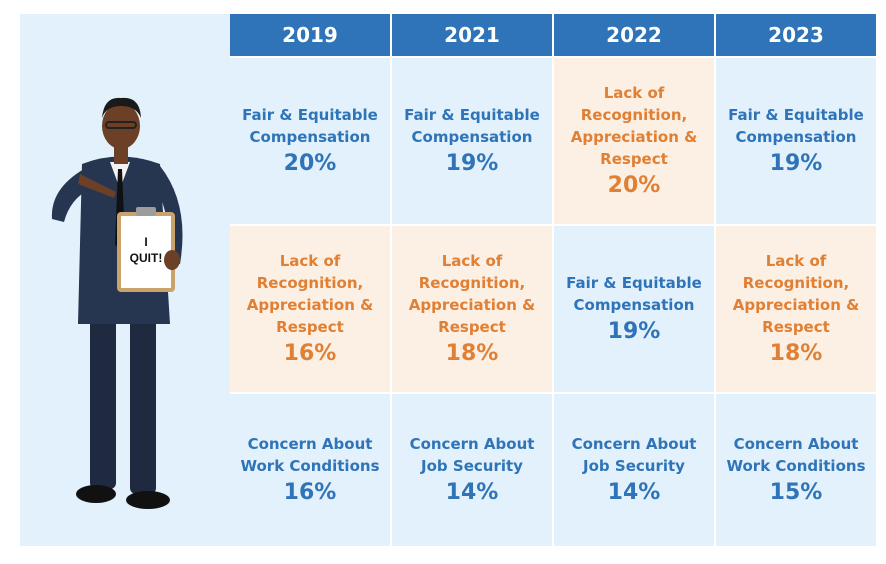  I want to click on neck, so click(121, 154).